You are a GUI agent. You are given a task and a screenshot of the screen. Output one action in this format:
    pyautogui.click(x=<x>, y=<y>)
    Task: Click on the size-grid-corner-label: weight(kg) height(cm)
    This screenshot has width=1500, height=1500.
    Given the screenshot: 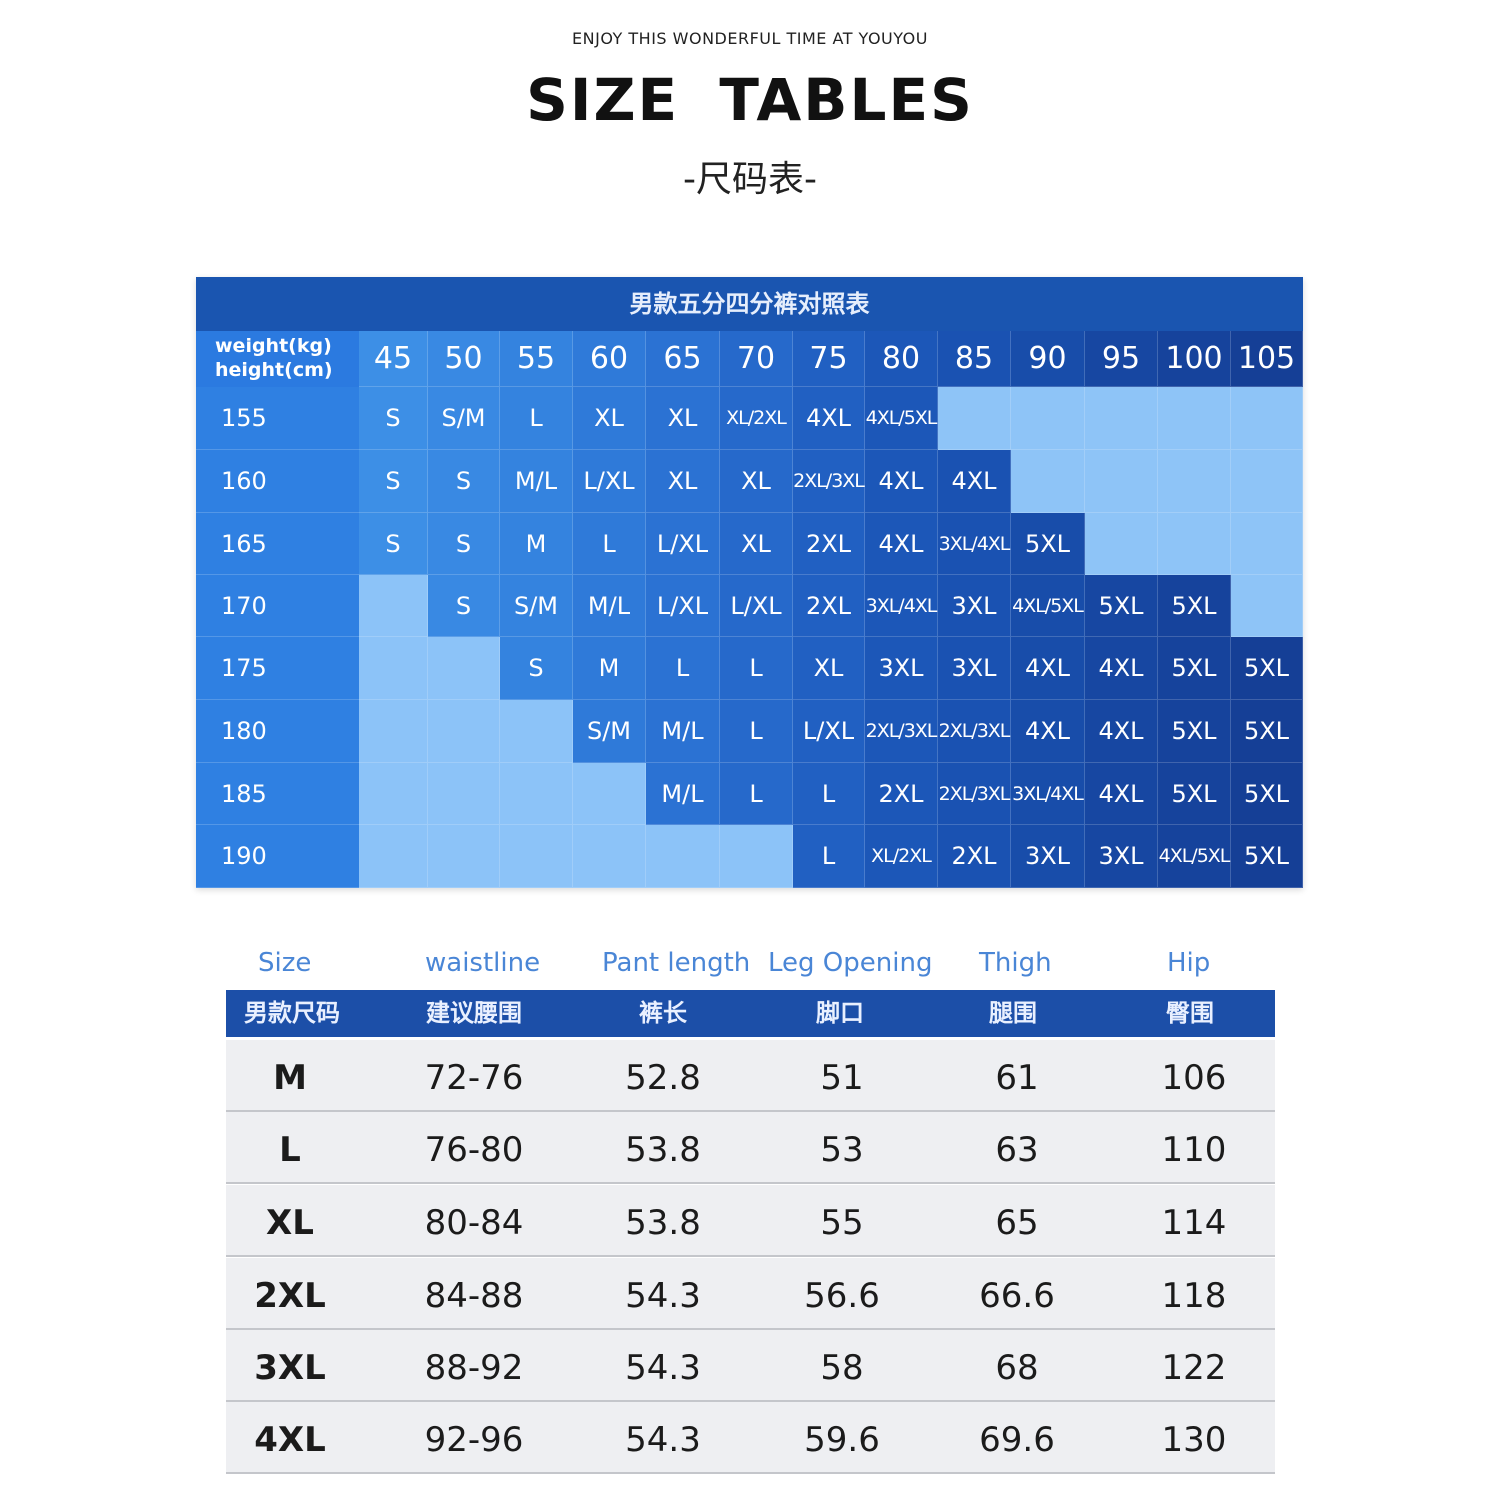 What is the action you would take?
    pyautogui.click(x=277, y=359)
    